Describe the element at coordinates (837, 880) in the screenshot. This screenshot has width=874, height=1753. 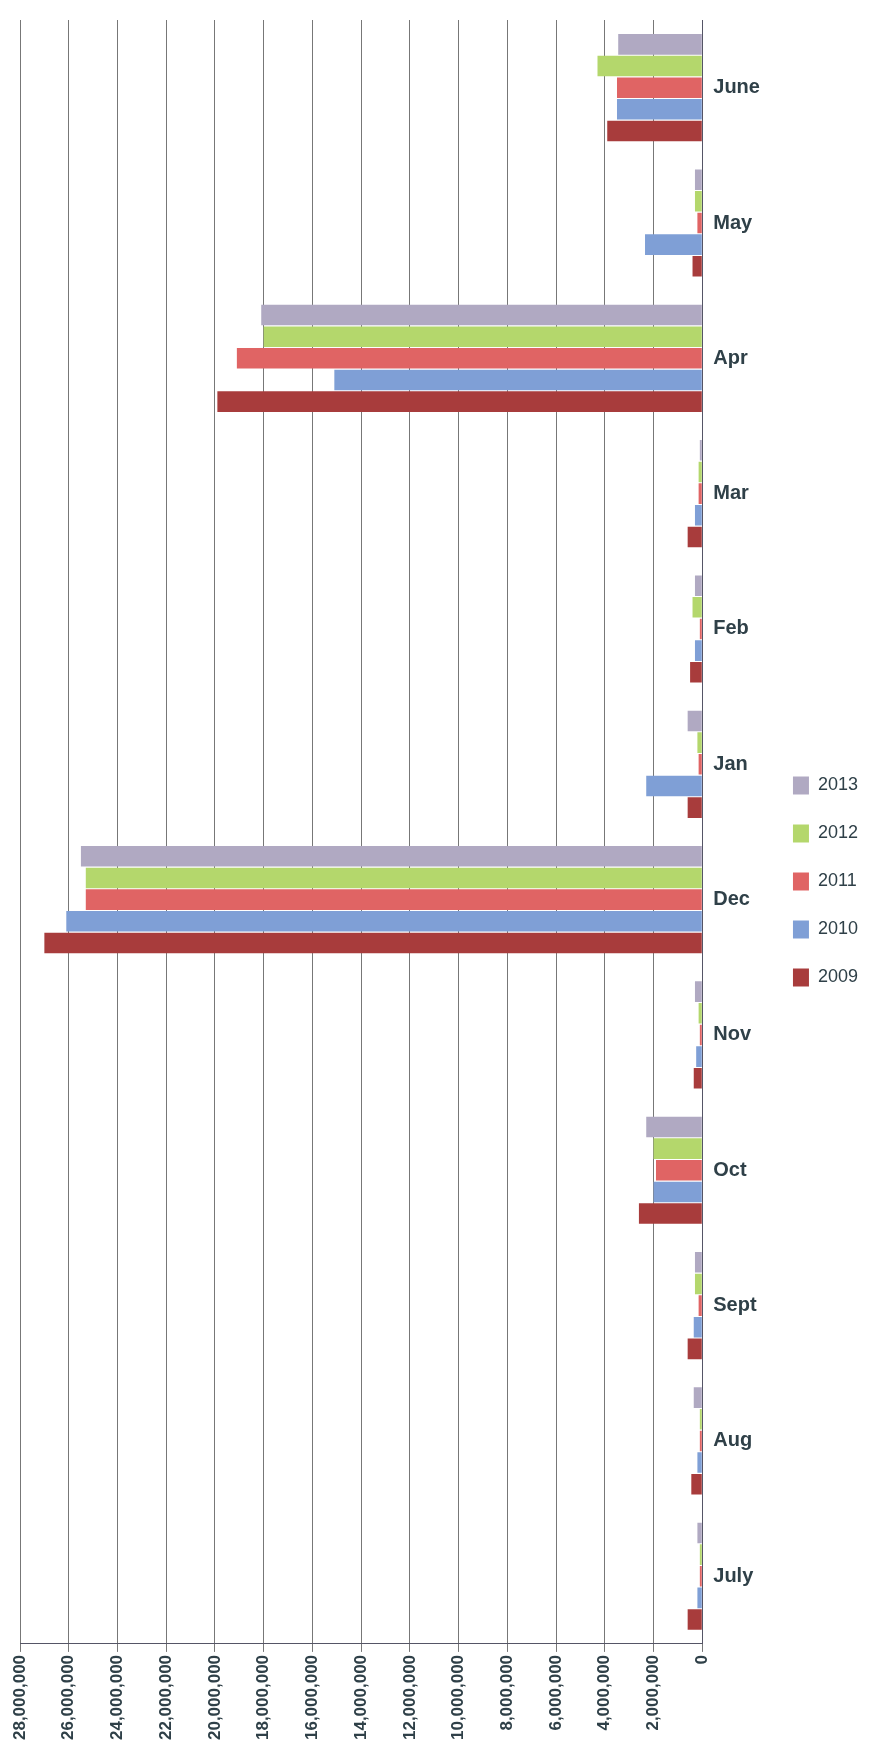
I see `legend-label: 2011` at that location.